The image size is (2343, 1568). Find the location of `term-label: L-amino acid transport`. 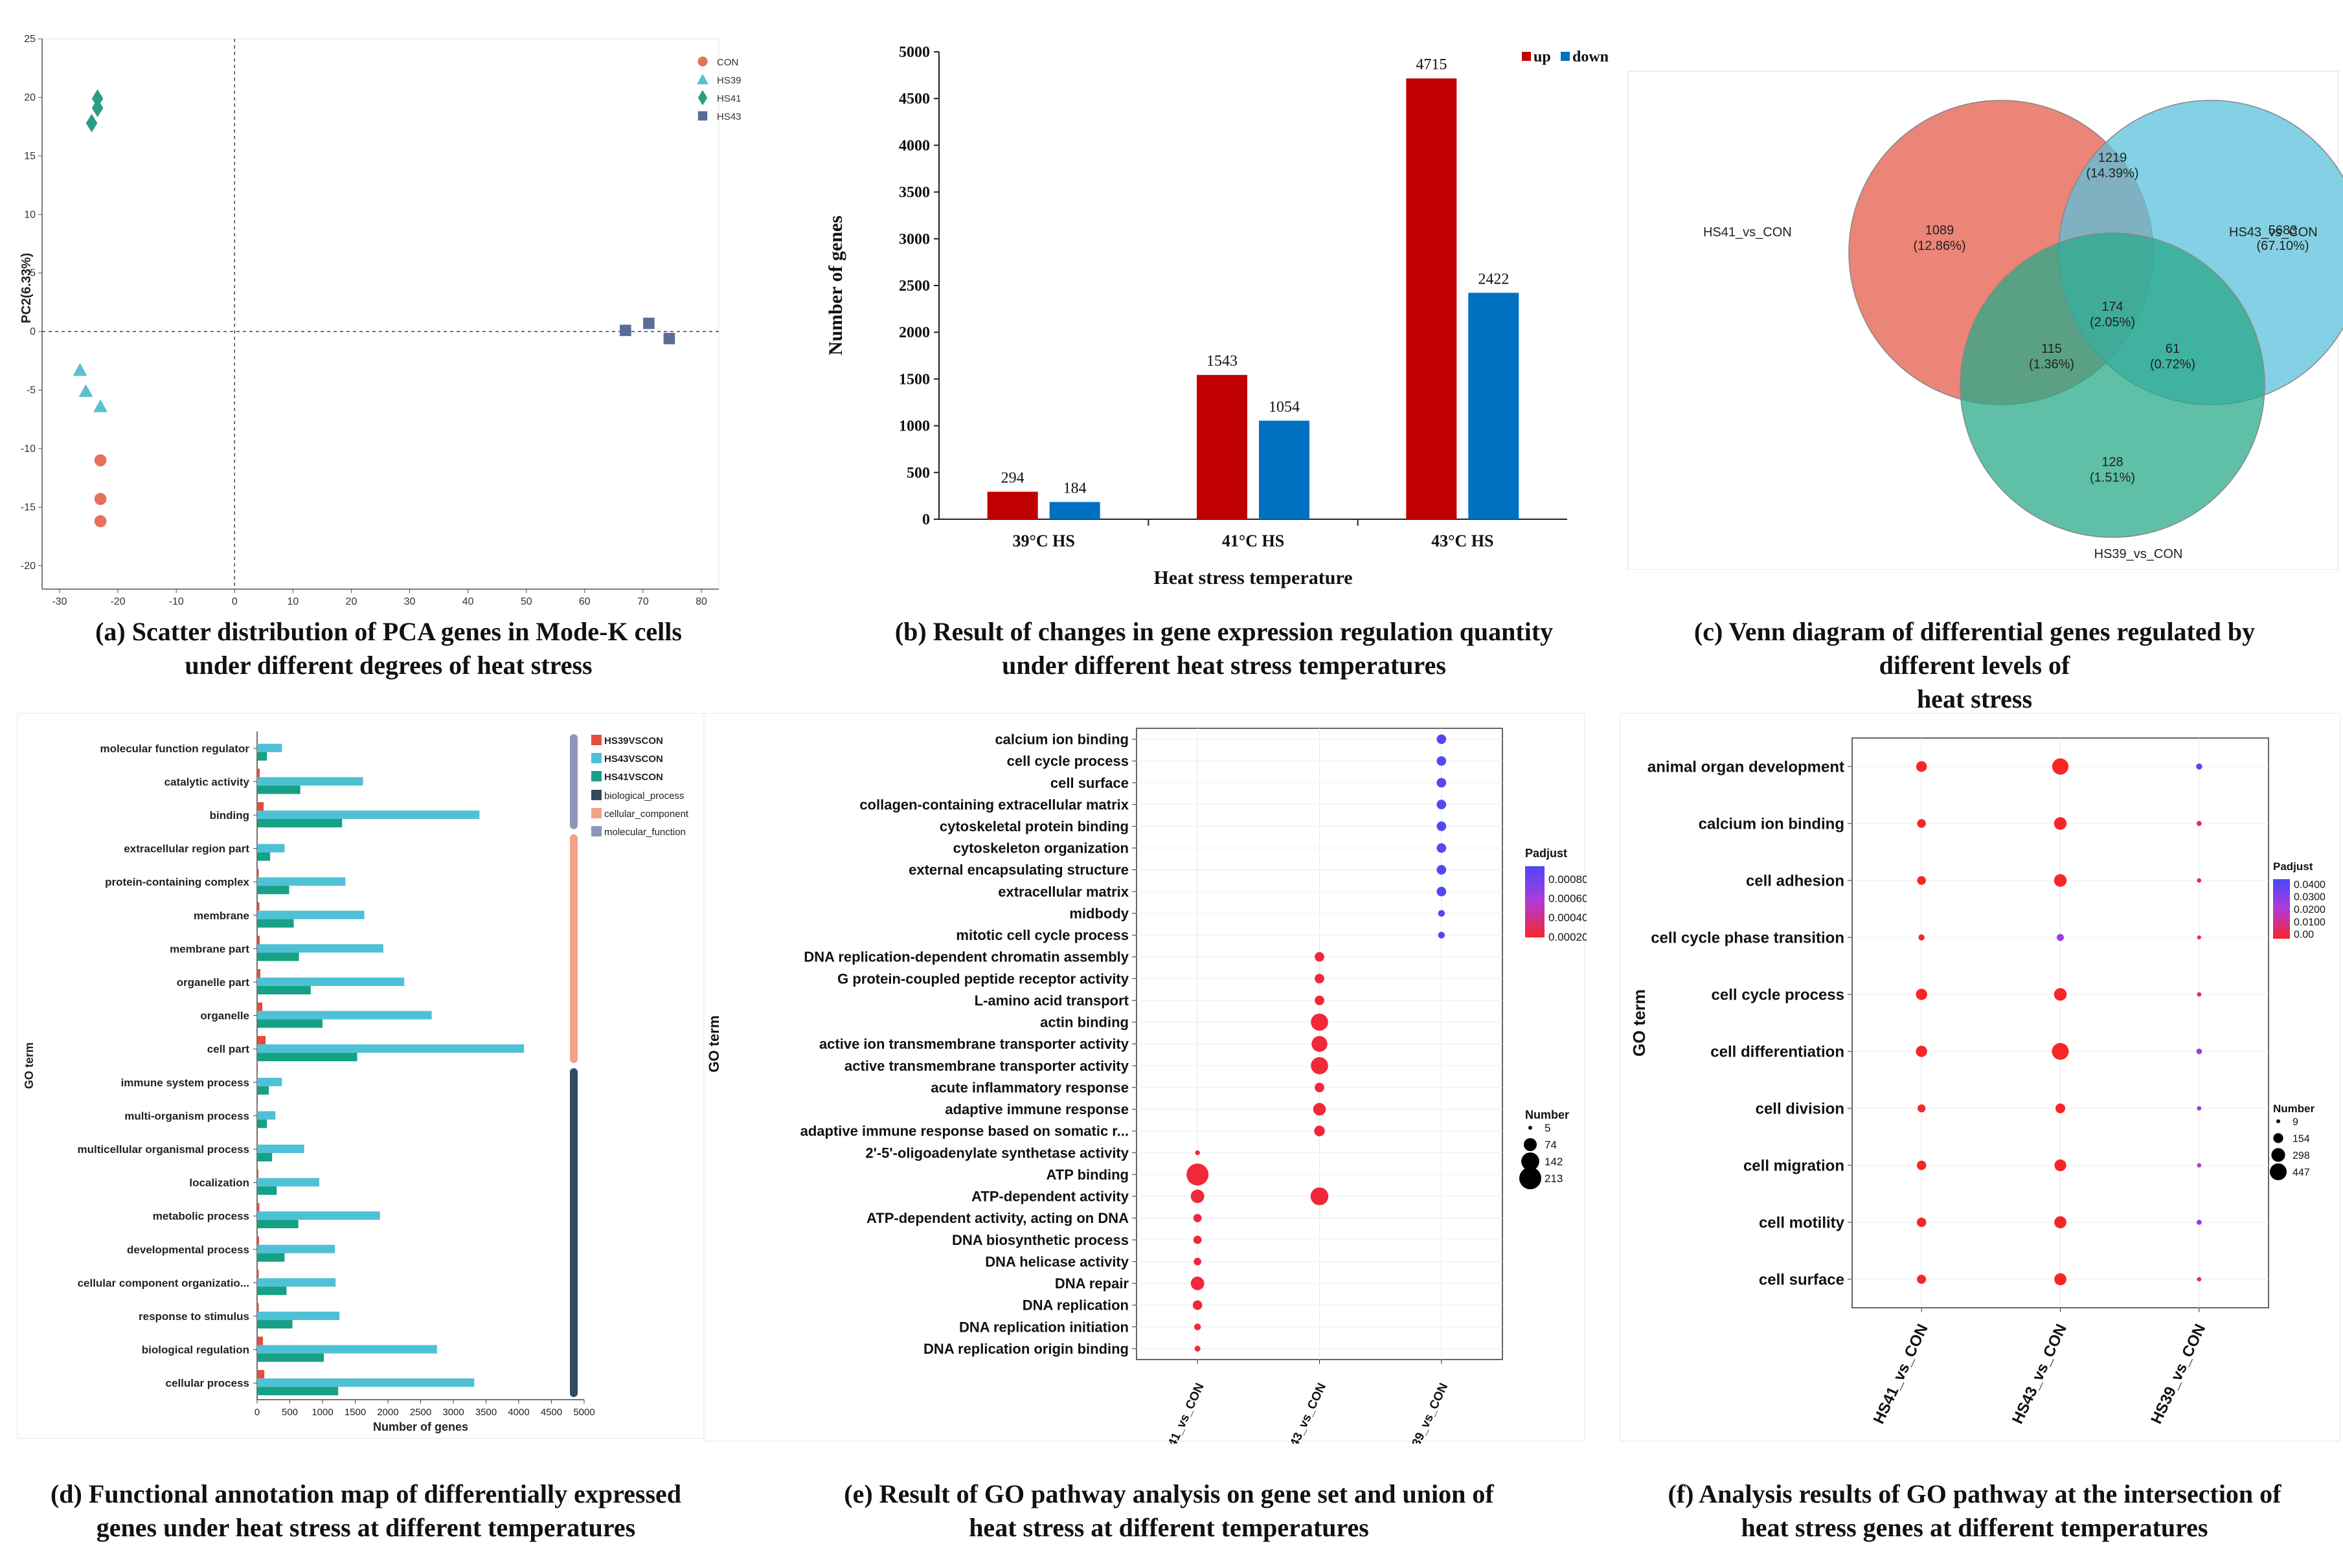

term-label: L-amino acid transport is located at coordinates (1052, 1001).